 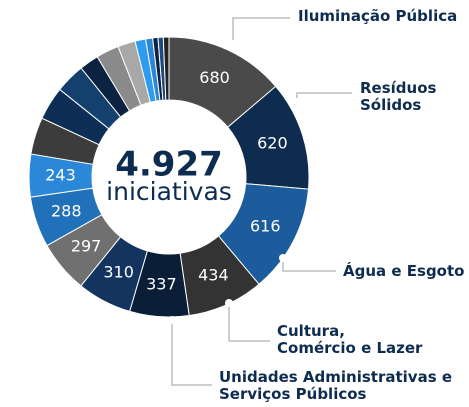 I want to click on value-label: 243, so click(x=60, y=174).